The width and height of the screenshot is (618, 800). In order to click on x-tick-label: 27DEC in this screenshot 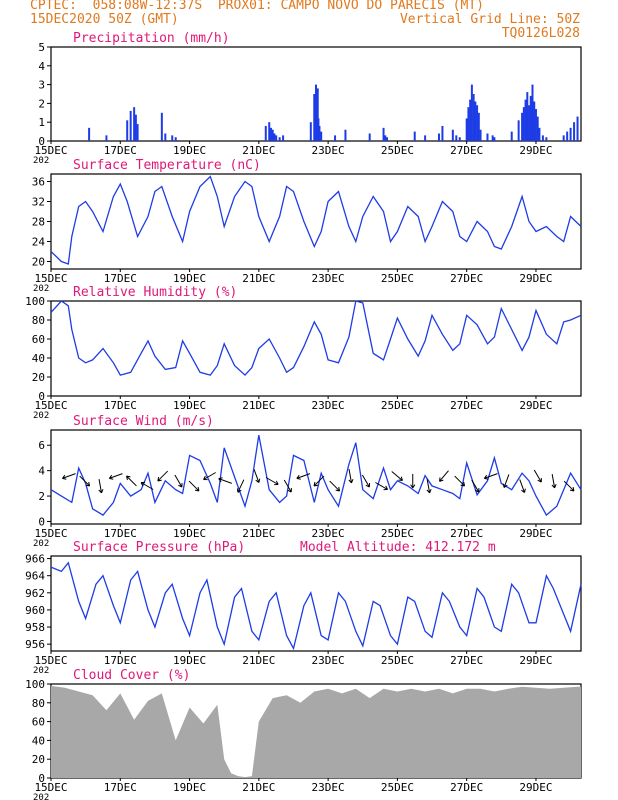, I will do `click(466, 405)`.